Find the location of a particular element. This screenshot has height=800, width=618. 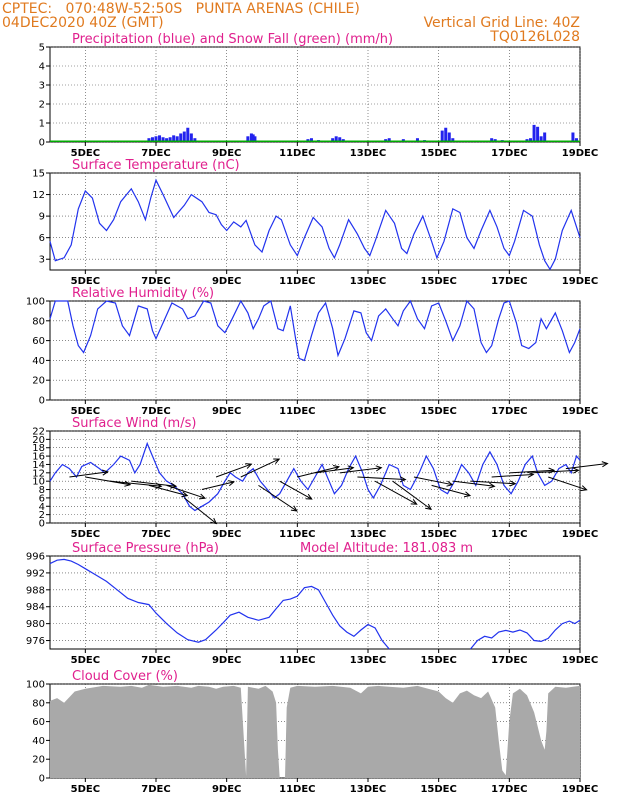

pressure-annotation: Model Altitude: 181.083 m is located at coordinates (386, 548).